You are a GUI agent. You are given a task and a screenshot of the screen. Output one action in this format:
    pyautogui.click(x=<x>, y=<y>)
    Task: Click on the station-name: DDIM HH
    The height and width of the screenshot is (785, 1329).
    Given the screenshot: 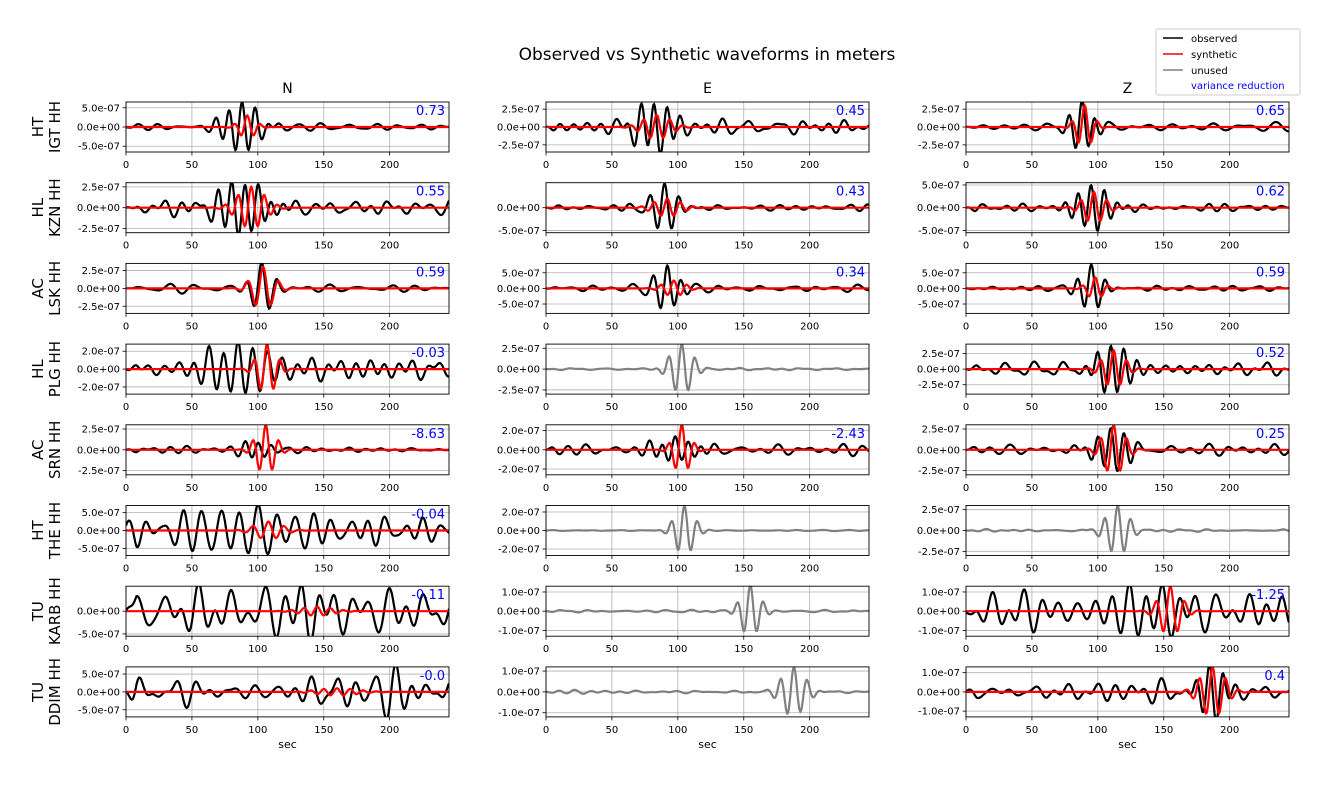 What is the action you would take?
    pyautogui.click(x=55, y=692)
    